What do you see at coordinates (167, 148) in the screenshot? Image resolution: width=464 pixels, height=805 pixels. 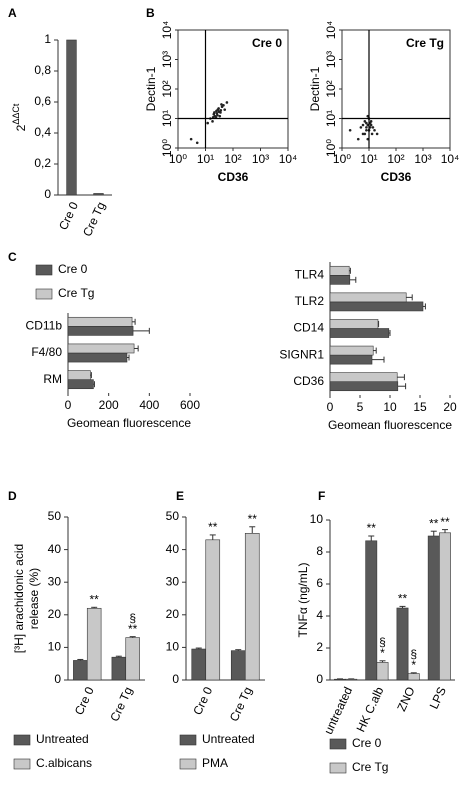 I see `y-tick-label: 10⁰` at bounding box center [167, 148].